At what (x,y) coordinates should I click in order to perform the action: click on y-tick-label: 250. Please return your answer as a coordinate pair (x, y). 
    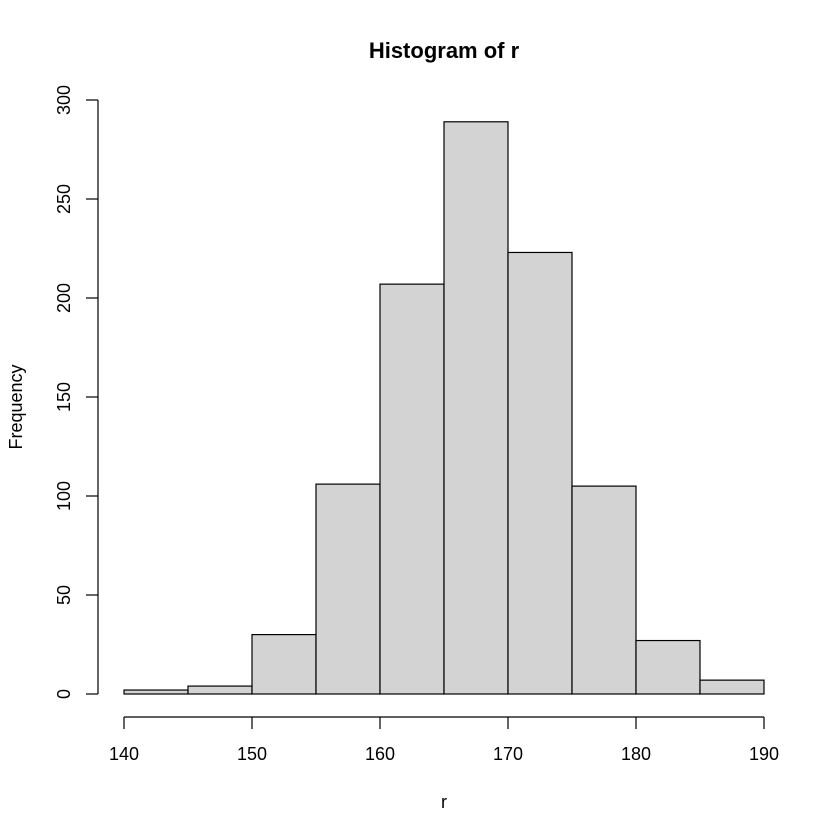
    Looking at the image, I should click on (64, 199).